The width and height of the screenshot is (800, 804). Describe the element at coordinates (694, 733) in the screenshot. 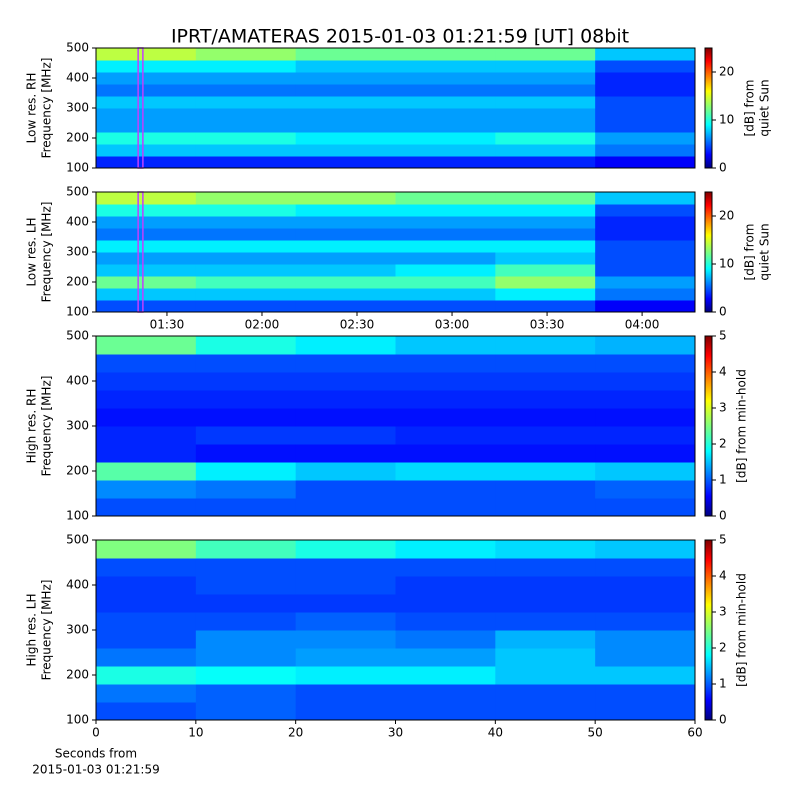

I see `x-tick-label: 60` at that location.